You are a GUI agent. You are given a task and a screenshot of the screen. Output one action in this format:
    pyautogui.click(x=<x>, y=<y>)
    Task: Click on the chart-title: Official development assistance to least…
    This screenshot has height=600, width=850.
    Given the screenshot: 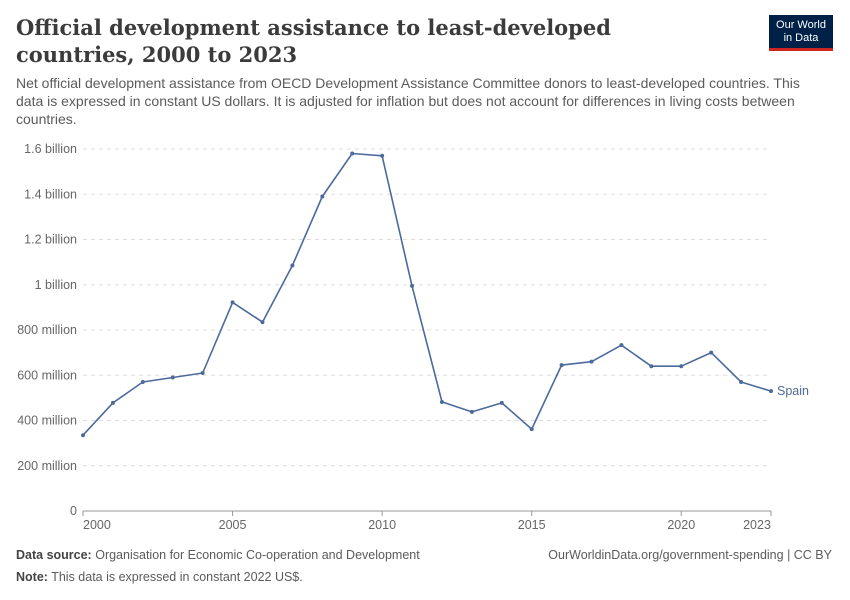 What is the action you would take?
    pyautogui.click(x=313, y=41)
    